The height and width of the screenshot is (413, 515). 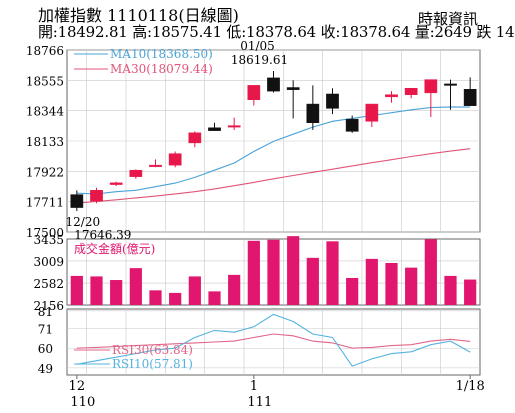 What do you see at coordinates (77, 386) in the screenshot?
I see `x-tick-label: 12` at bounding box center [77, 386].